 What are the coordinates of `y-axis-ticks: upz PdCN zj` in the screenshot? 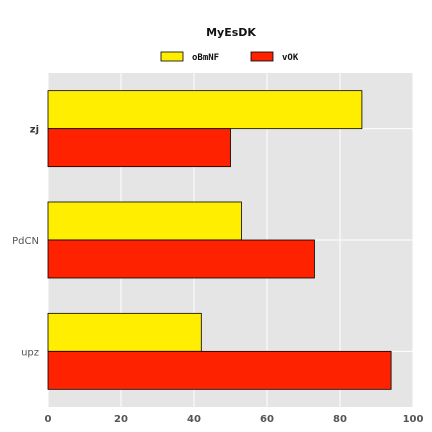 It's located at (25, 242).